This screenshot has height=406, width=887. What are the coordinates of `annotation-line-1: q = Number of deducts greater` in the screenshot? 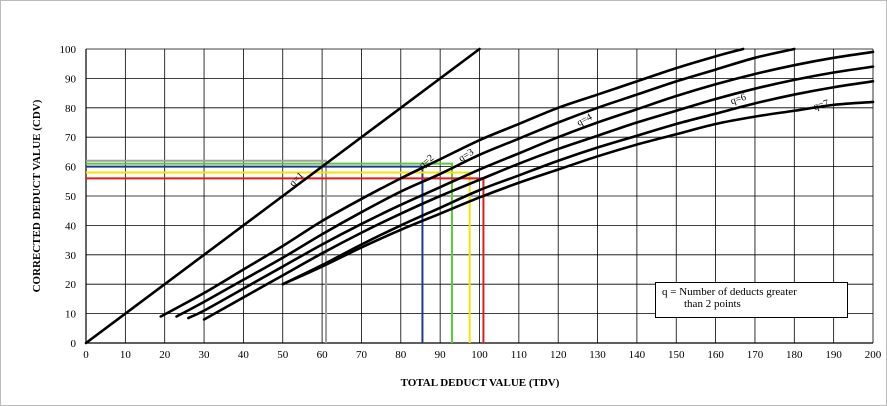 It's located at (729, 292).